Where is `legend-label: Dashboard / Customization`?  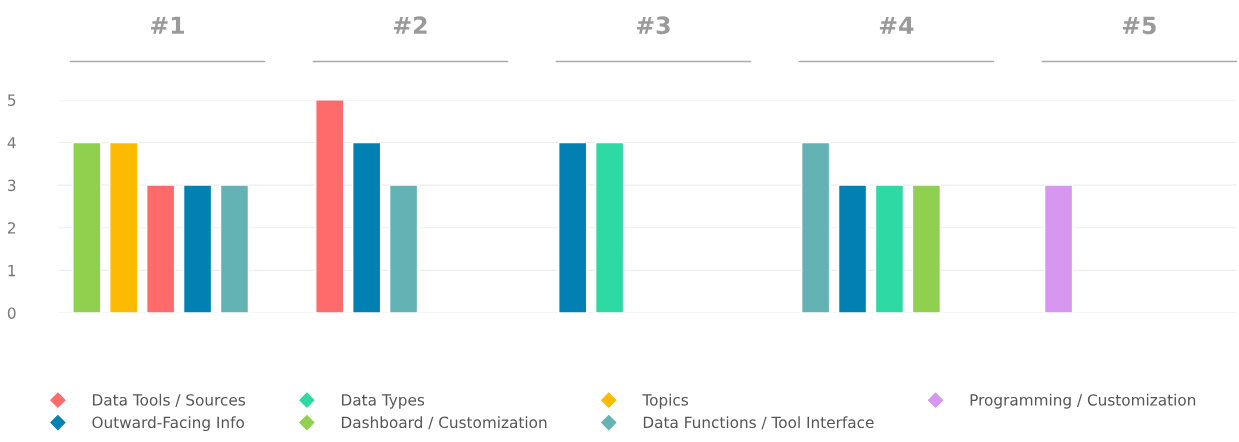 legend-label: Dashboard / Customization is located at coordinates (444, 423).